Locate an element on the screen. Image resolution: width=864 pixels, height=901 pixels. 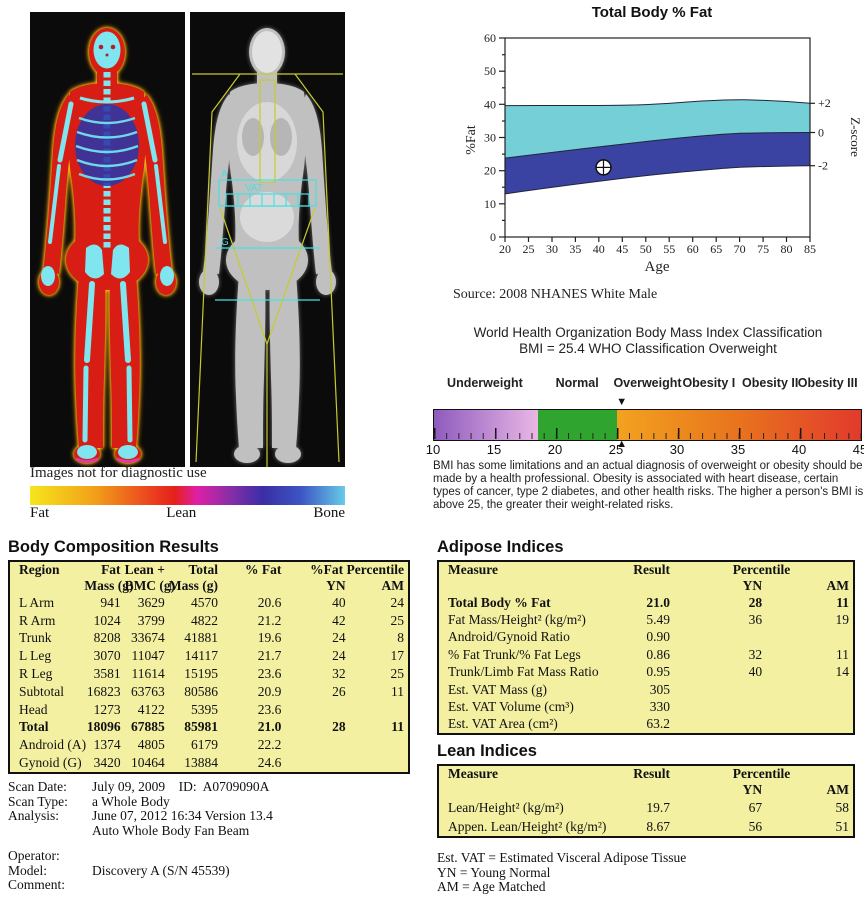
col-yn: YN is located at coordinates (336, 585).